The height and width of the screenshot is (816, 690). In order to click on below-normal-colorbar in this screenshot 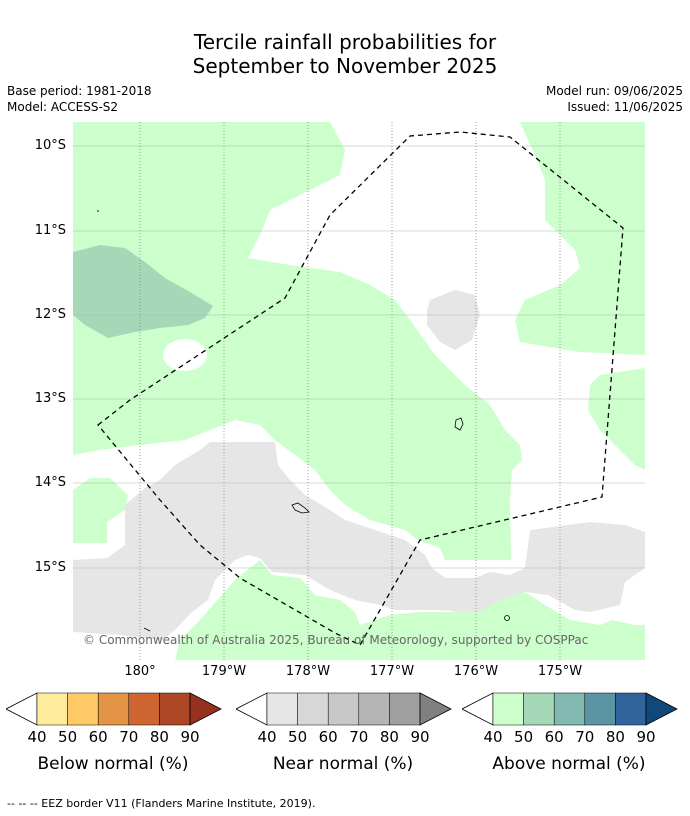, I will do `click(114, 709)`.